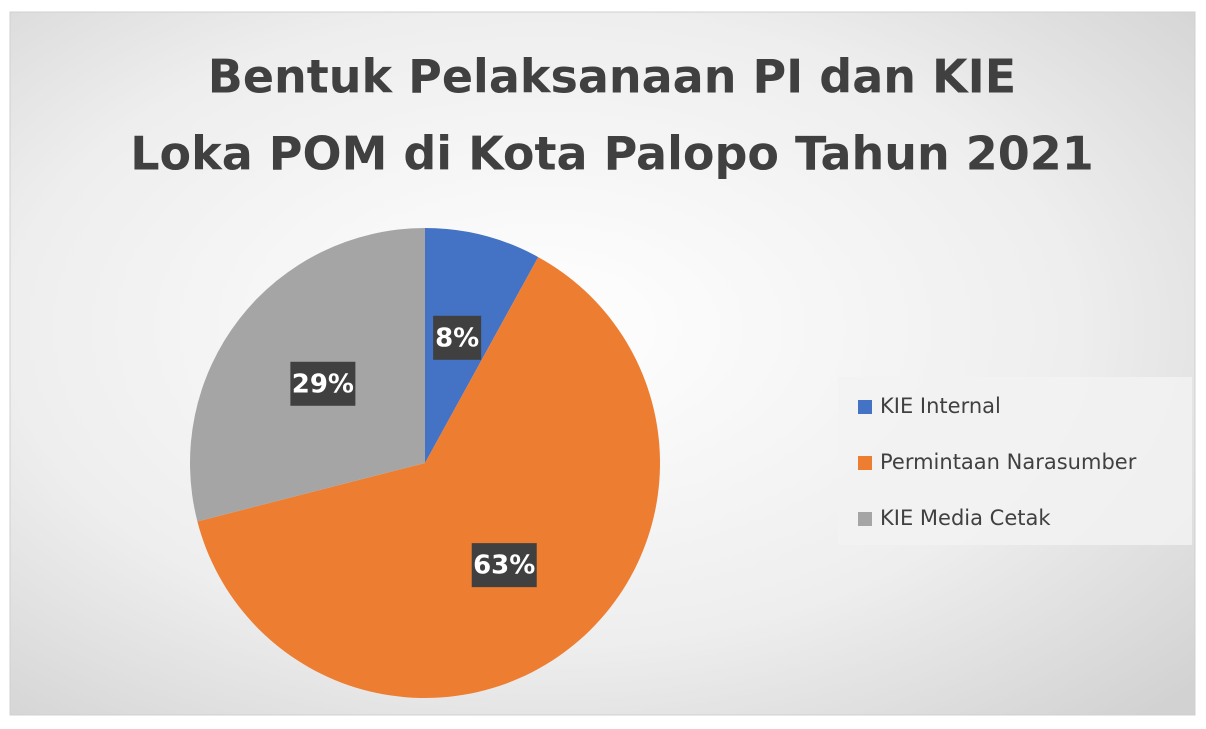 The width and height of the screenshot is (1206, 729). I want to click on pie-slice, so click(482, 345).